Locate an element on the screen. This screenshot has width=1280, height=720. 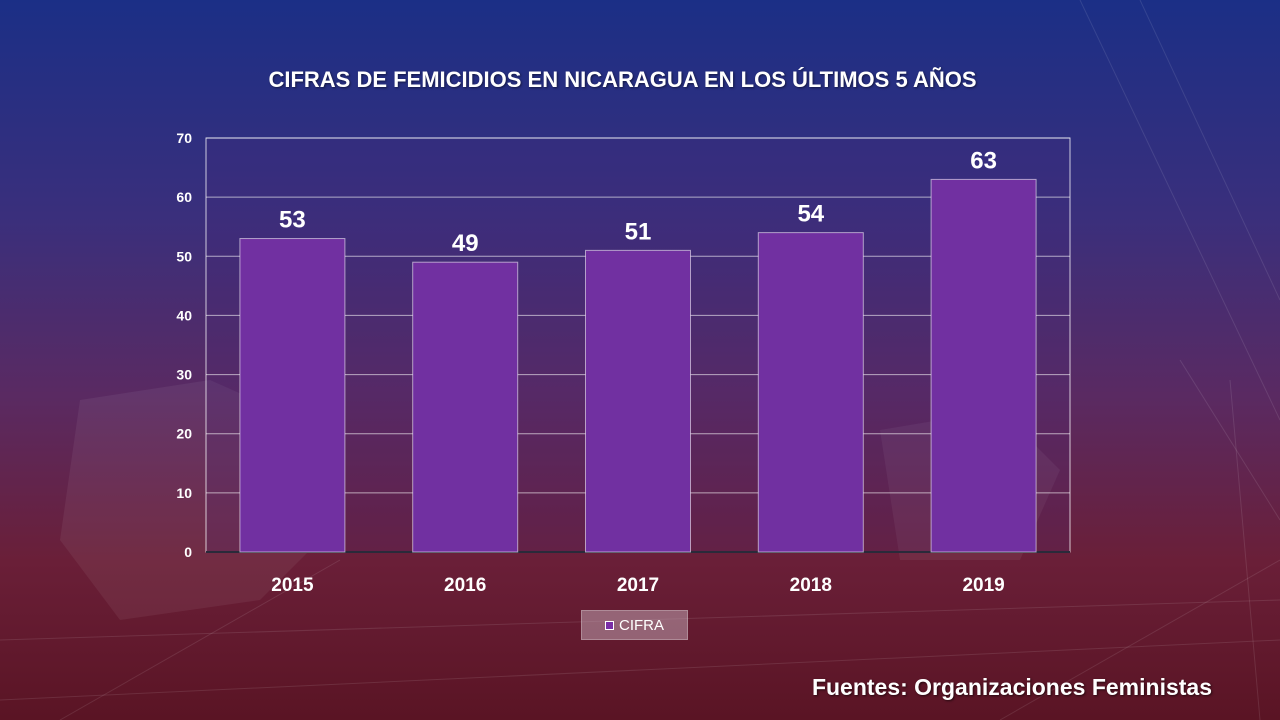
y-tick-label: 70 is located at coordinates (184, 138).